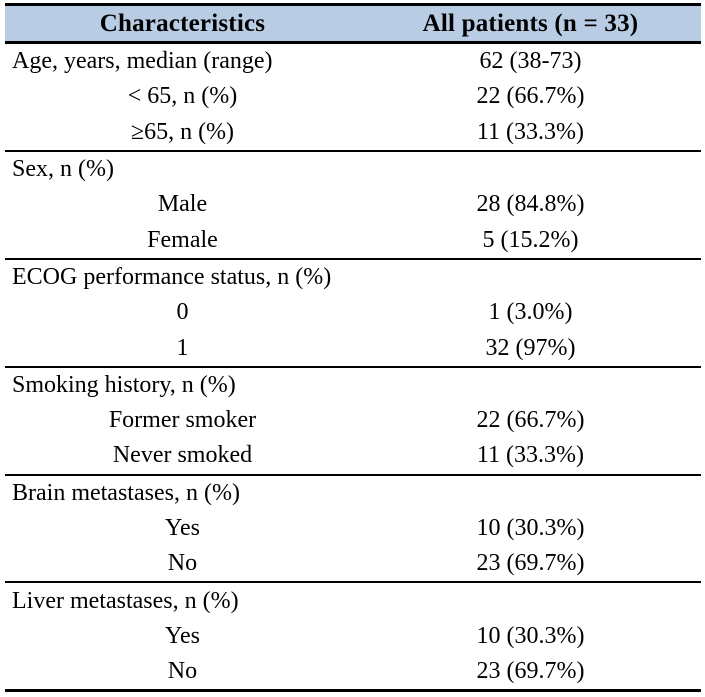 This screenshot has height=697, width=705. I want to click on table-header: Characteristics All patients (n = 33), so click(353, 23).